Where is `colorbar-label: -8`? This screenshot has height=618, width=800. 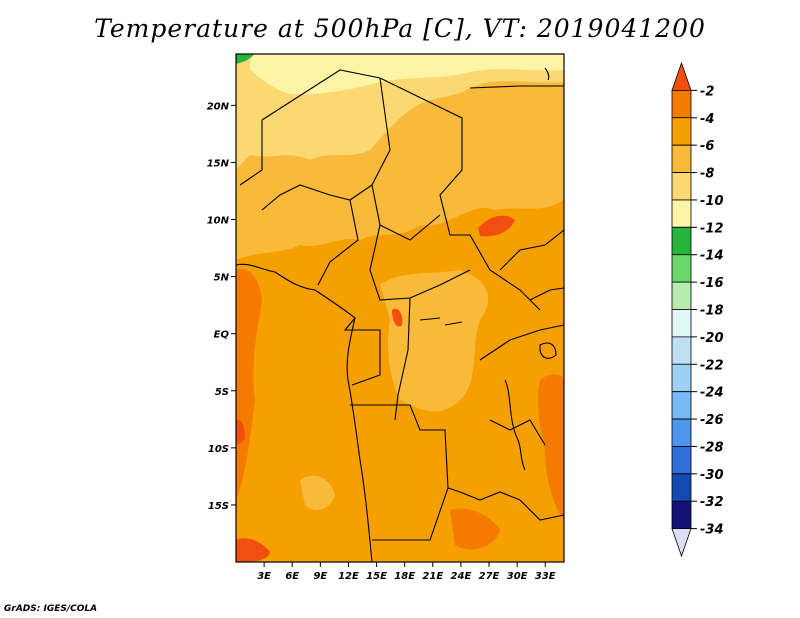
colorbar-label: -8 is located at coordinates (707, 174).